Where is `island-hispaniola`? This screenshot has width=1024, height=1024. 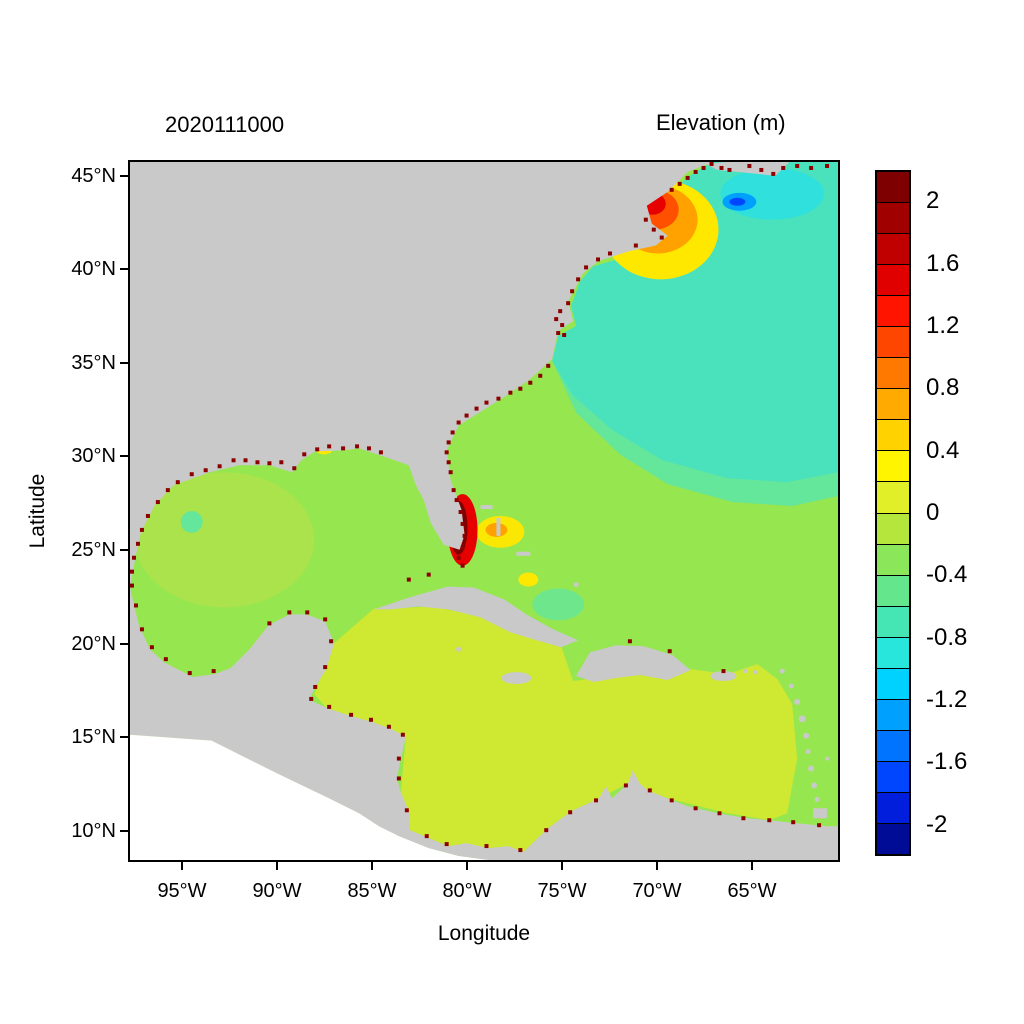 island-hispaniola is located at coordinates (633, 664).